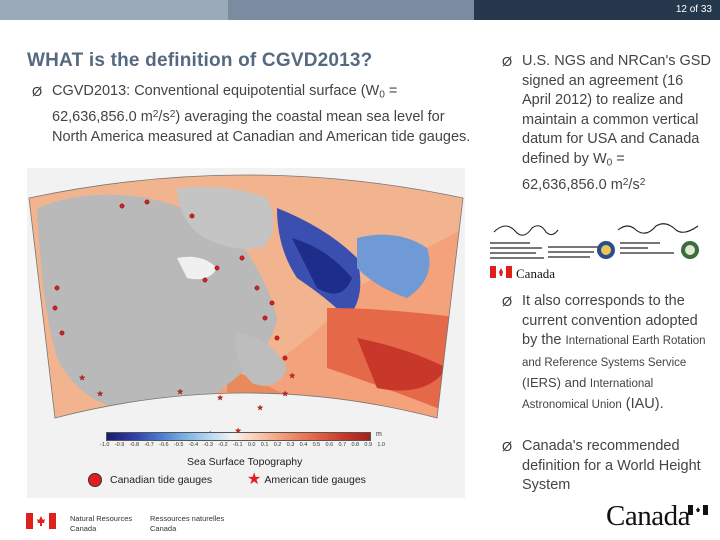 The height and width of the screenshot is (540, 720). Describe the element at coordinates (693, 9) in the screenshot. I see `slide-number: 12 of 33` at that location.